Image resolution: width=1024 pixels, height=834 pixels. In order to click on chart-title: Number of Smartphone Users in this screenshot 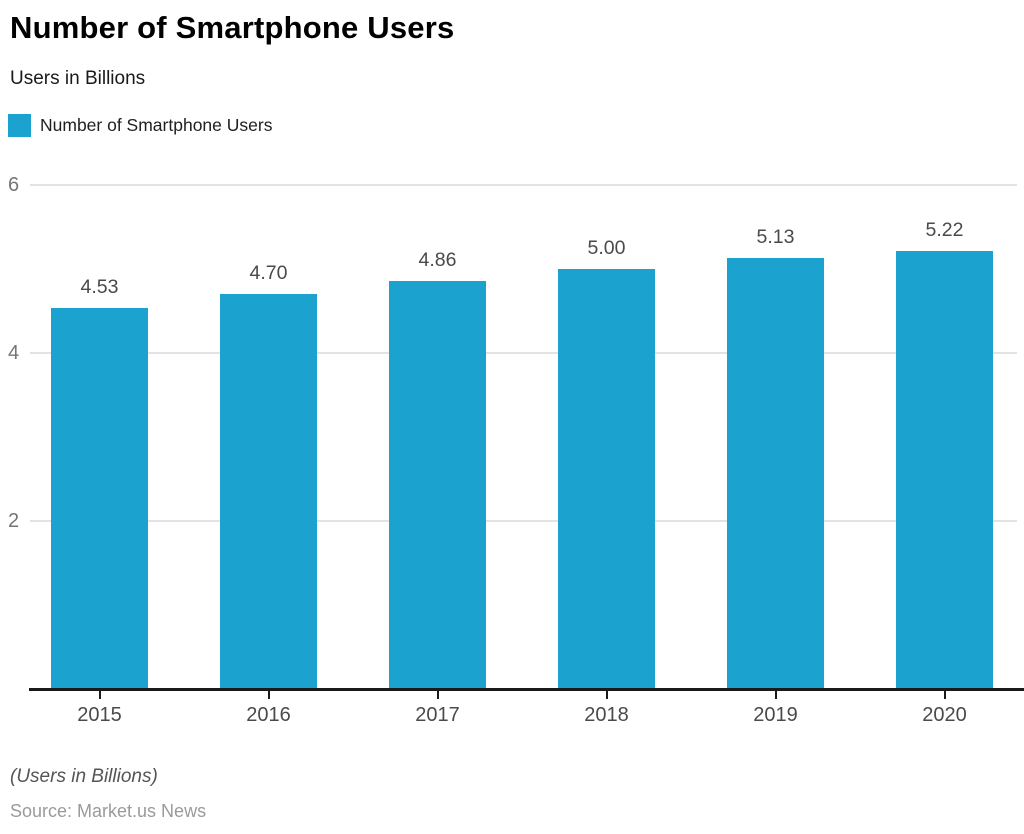, I will do `click(232, 27)`.